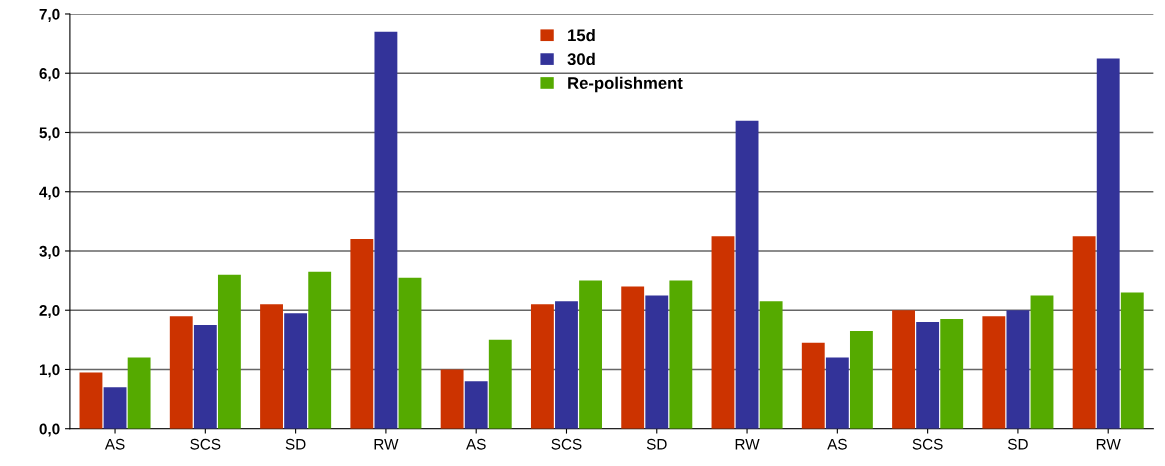 This screenshot has width=1165, height=466. Describe the element at coordinates (625, 84) in the screenshot. I see `legend-label: Re-polishment` at that location.